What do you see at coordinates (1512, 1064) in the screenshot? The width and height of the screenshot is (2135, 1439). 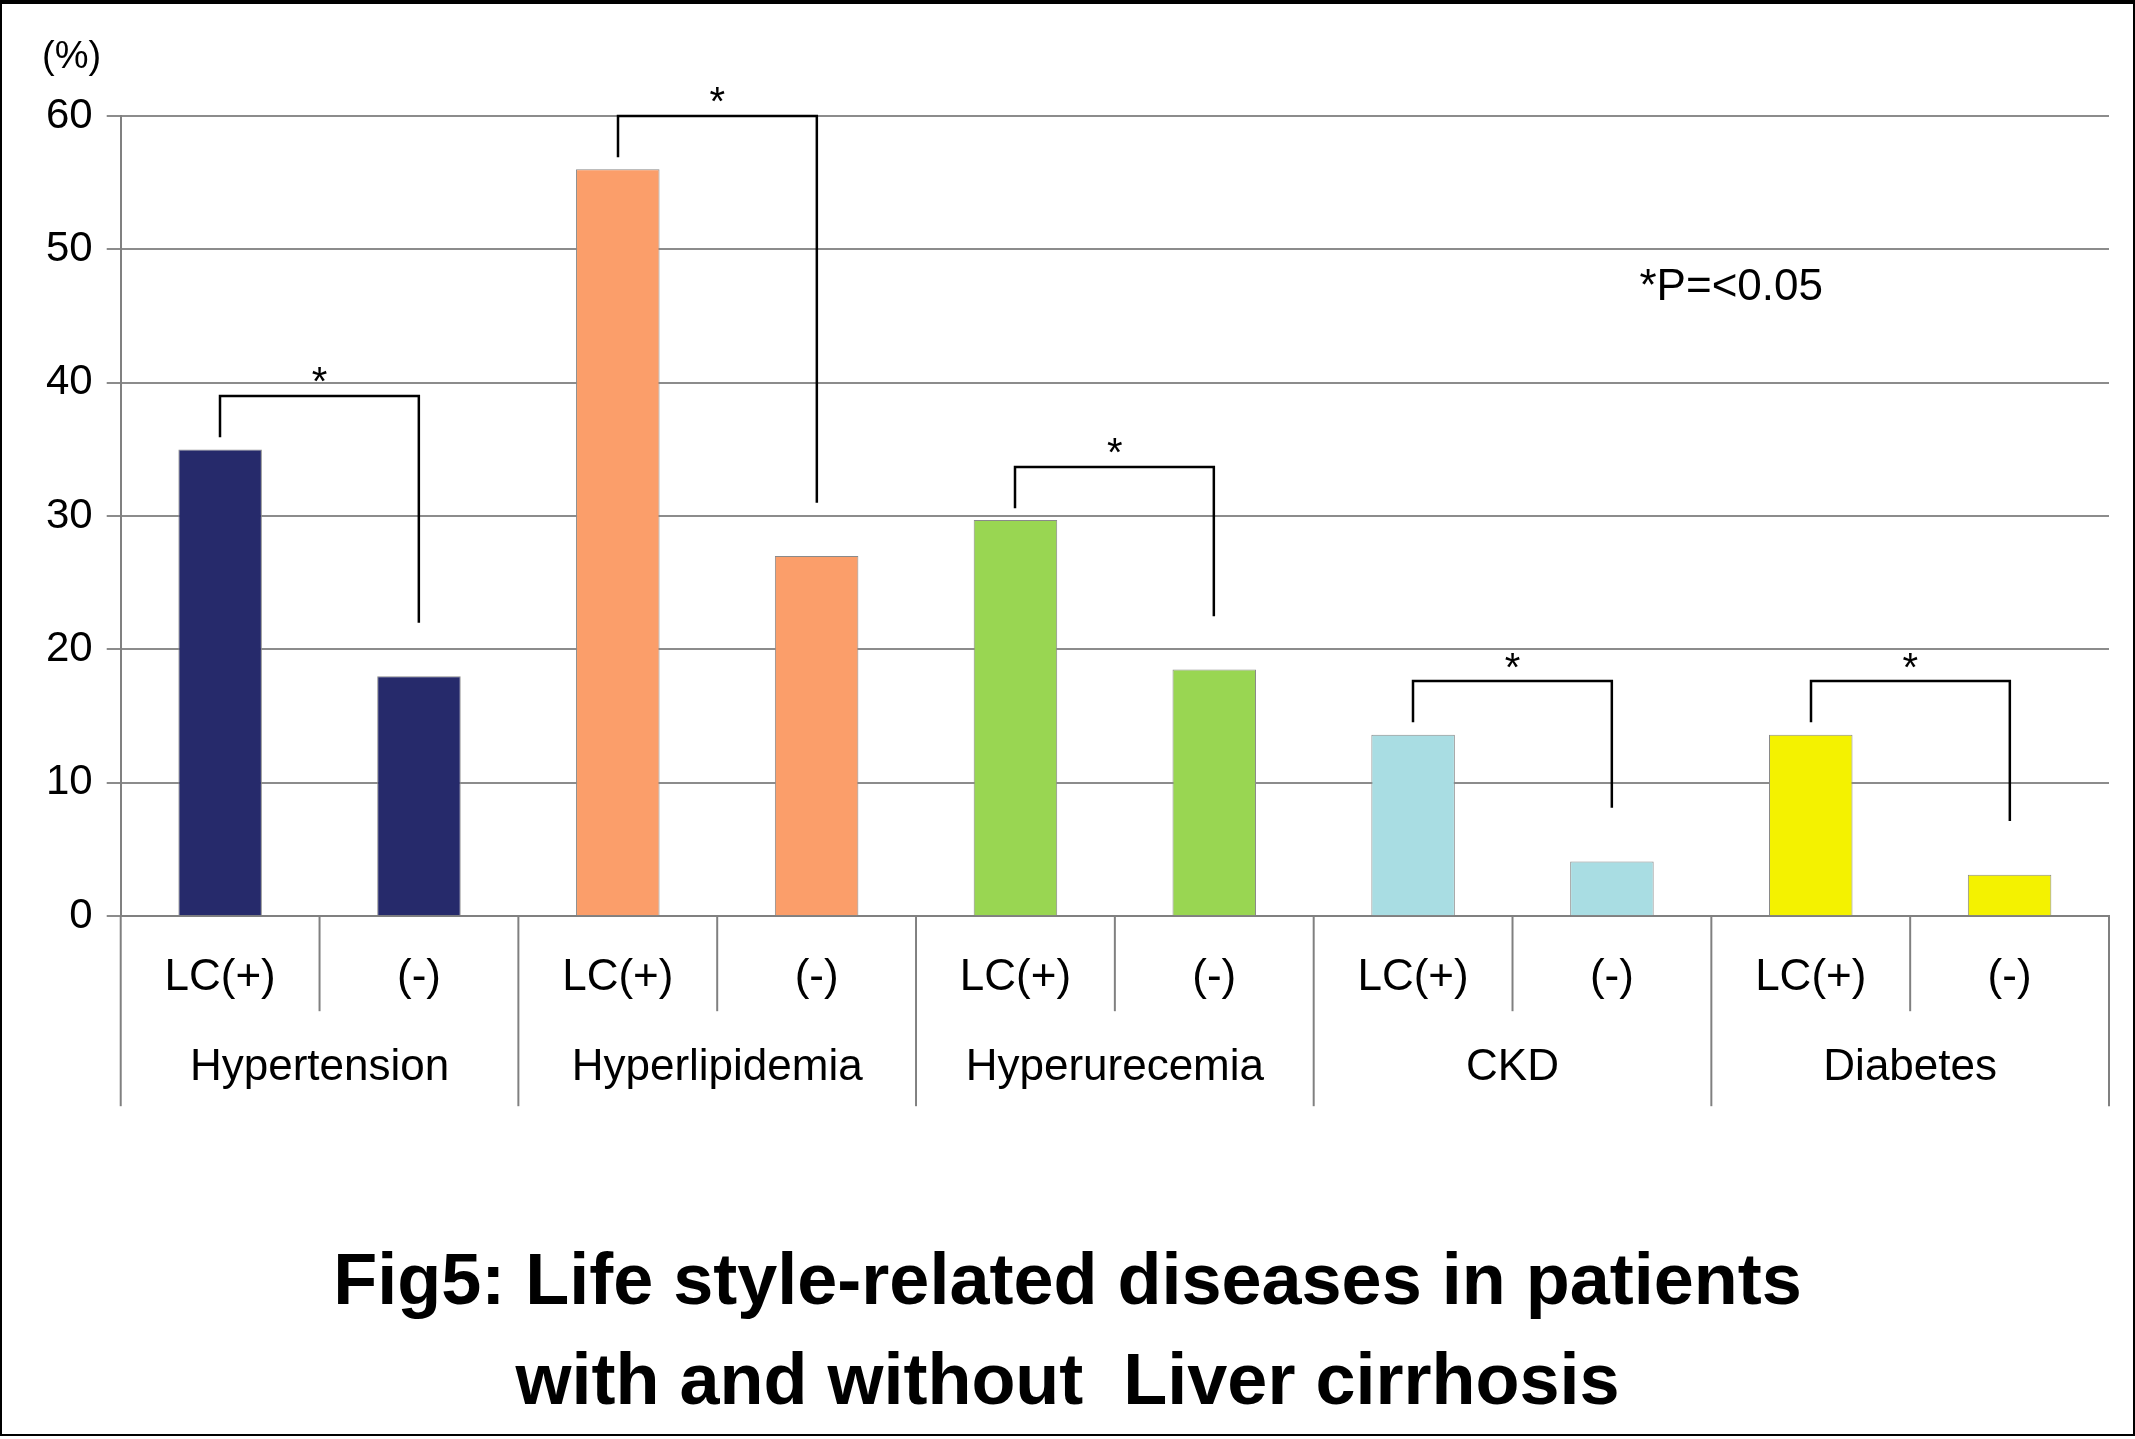 I see `x-tick-label: CKD` at bounding box center [1512, 1064].